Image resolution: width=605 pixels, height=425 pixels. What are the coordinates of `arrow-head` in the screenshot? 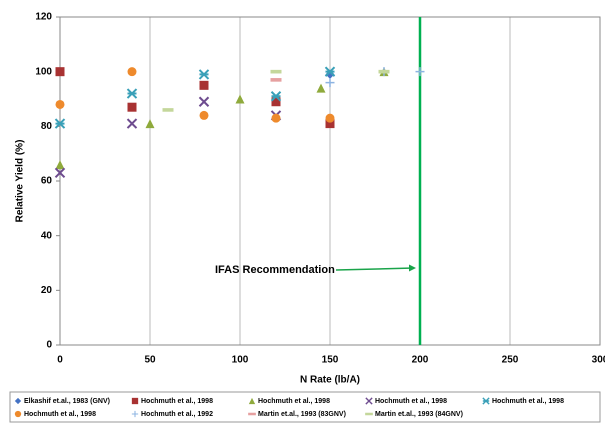 It's located at (412, 268).